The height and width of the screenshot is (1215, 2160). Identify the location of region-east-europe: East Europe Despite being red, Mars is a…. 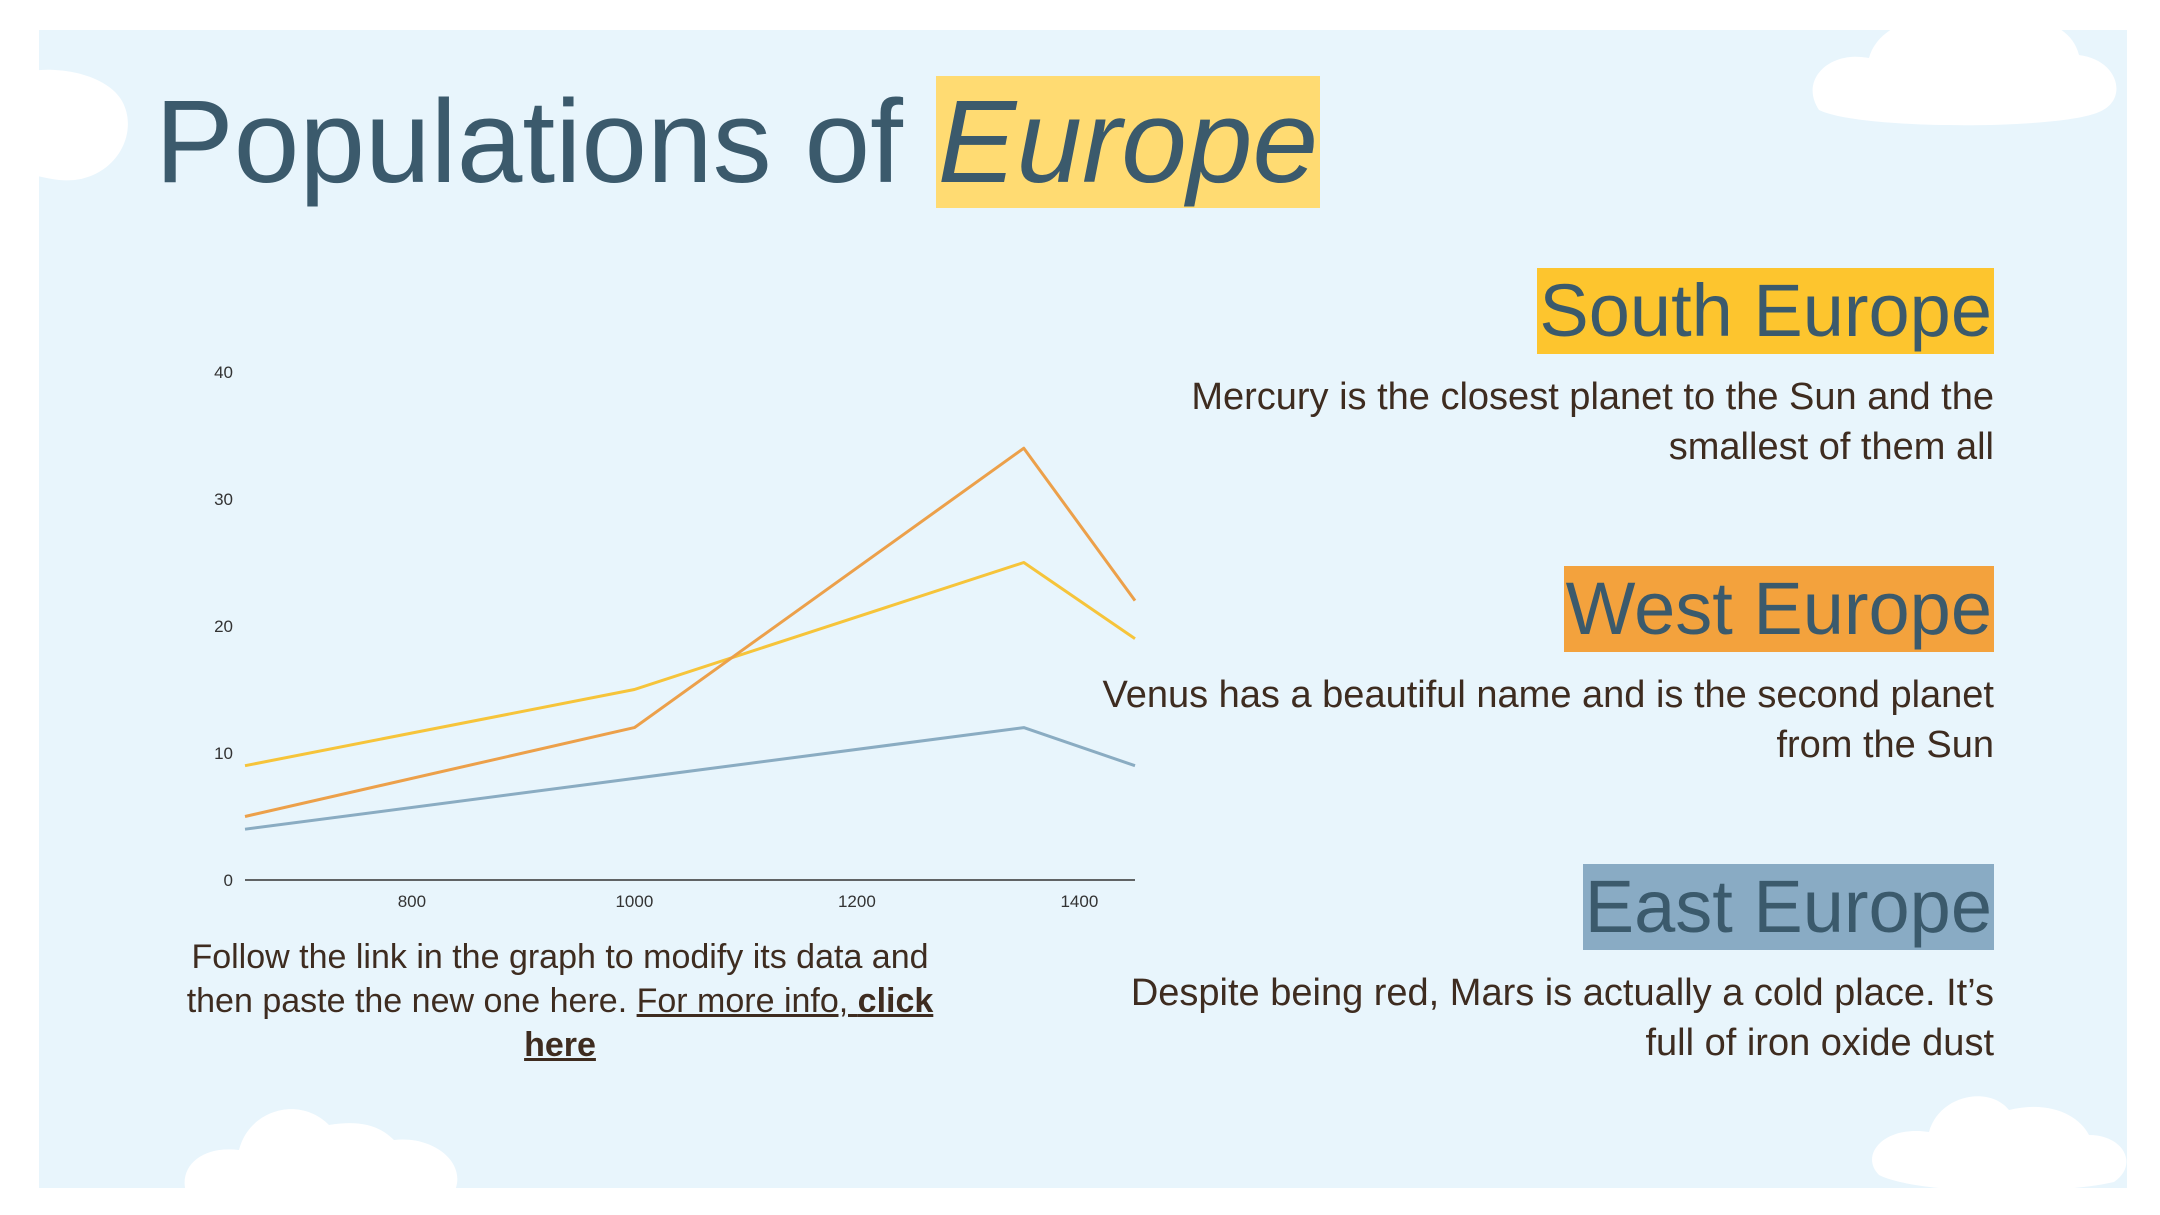
(1544, 966).